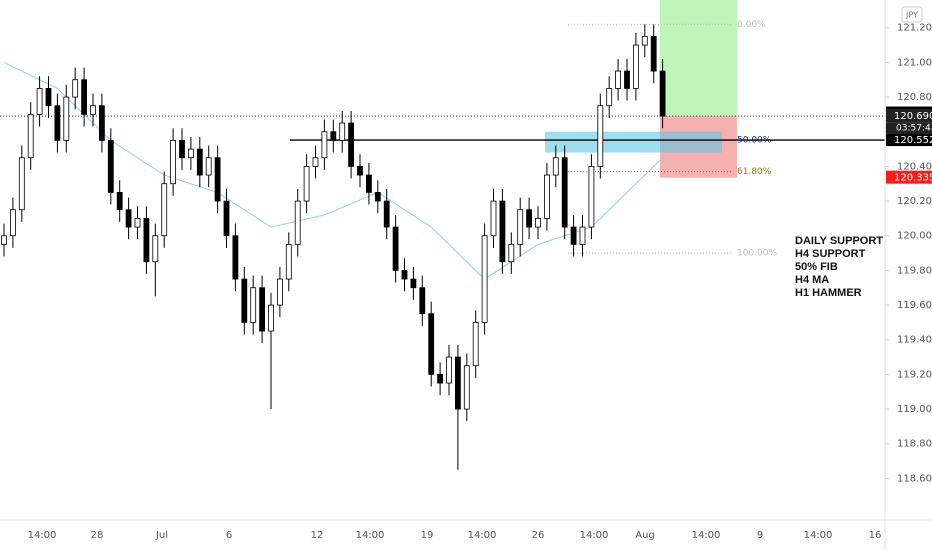 This screenshot has height=550, width=932. I want to click on y-tick-label: 120.000, so click(914, 236).